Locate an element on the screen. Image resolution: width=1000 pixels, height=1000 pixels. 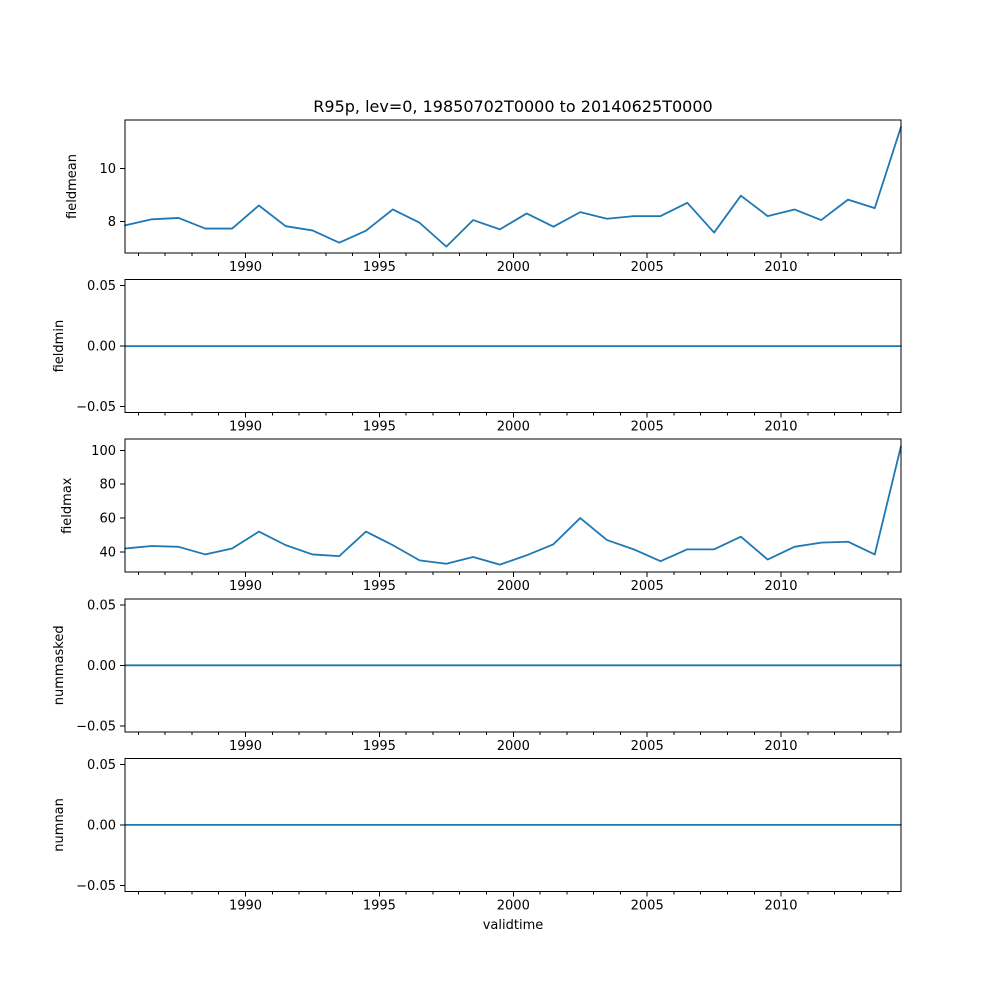
numnan-xtick-label: 2005 is located at coordinates (647, 905).